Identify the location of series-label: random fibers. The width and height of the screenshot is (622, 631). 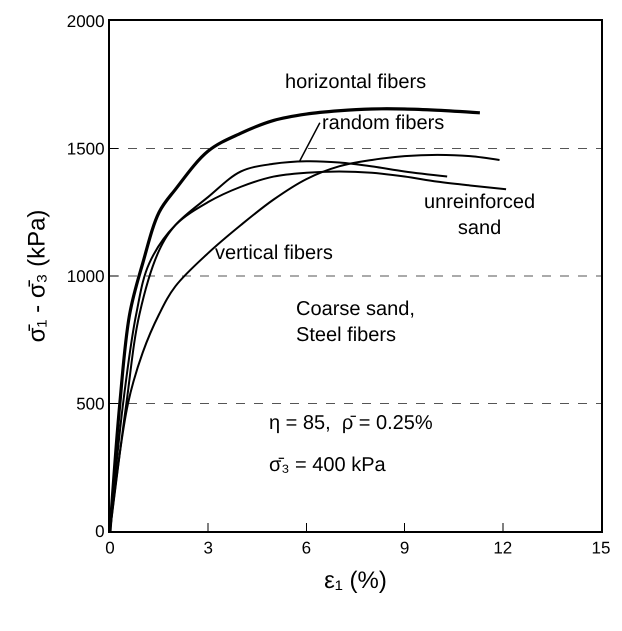
(383, 123).